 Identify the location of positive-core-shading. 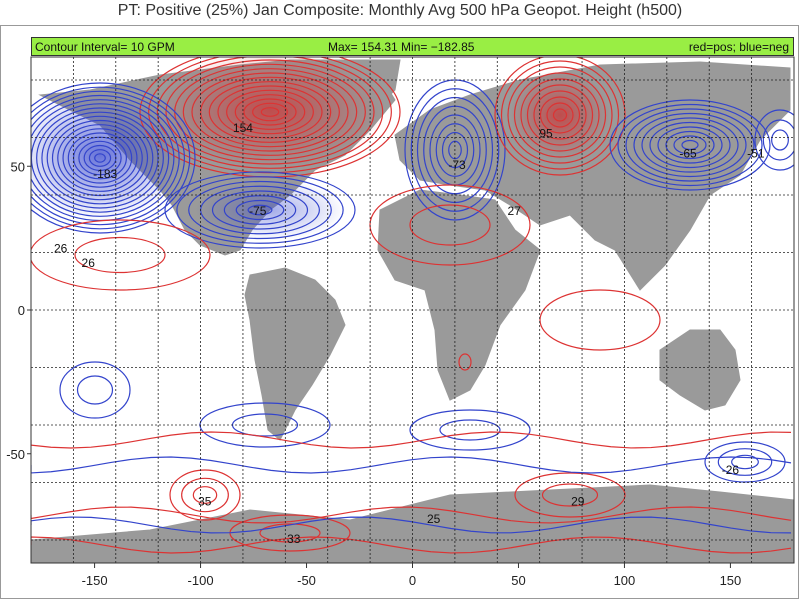
(560, 115).